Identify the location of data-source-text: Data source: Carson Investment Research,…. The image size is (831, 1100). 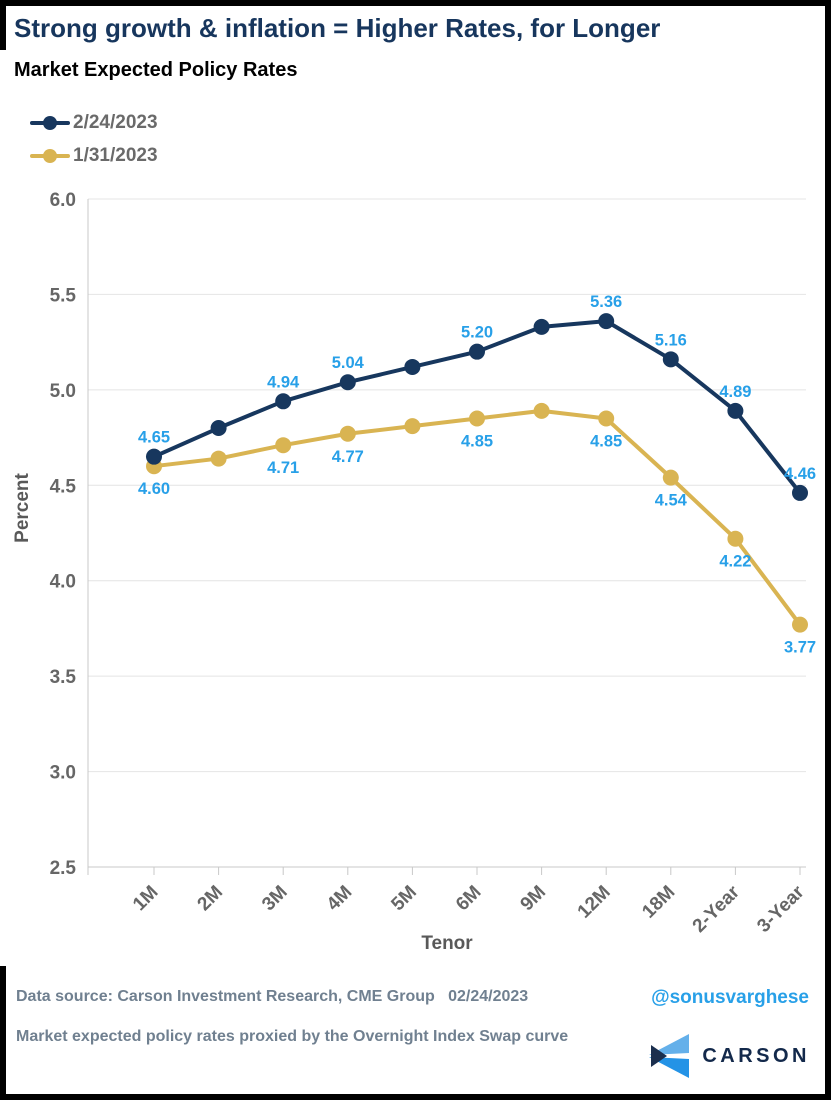
(272, 996).